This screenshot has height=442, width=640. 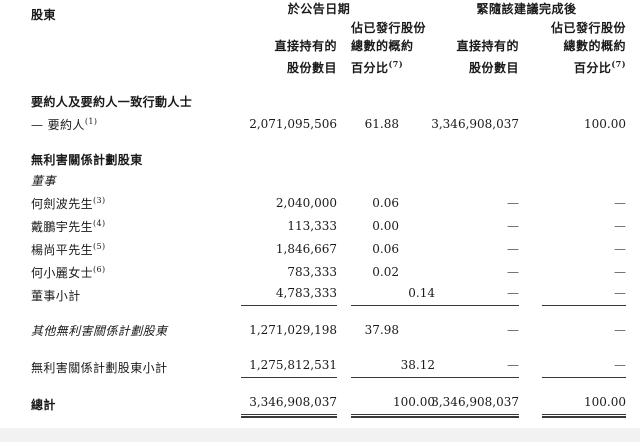 I want to click on cell-value-col1, so click(x=288, y=101).